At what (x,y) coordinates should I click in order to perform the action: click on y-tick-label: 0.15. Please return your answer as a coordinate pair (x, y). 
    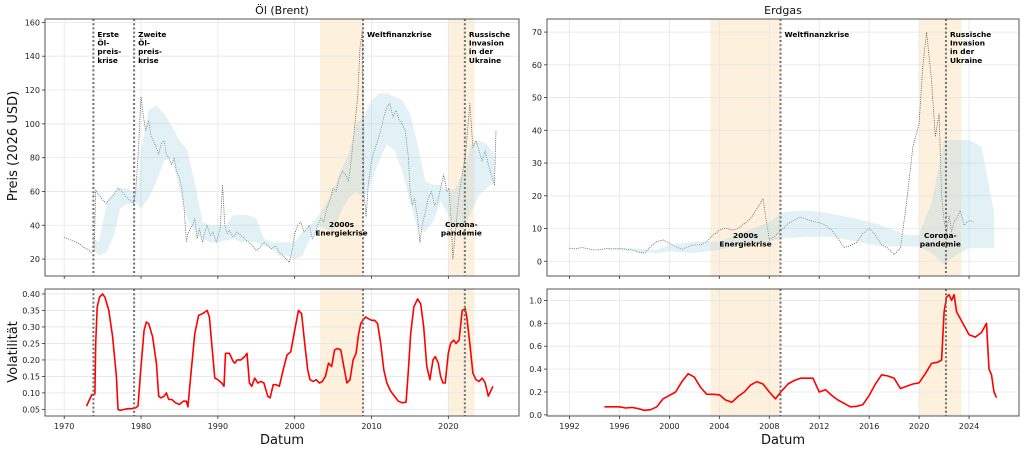
    Looking at the image, I should click on (31, 376).